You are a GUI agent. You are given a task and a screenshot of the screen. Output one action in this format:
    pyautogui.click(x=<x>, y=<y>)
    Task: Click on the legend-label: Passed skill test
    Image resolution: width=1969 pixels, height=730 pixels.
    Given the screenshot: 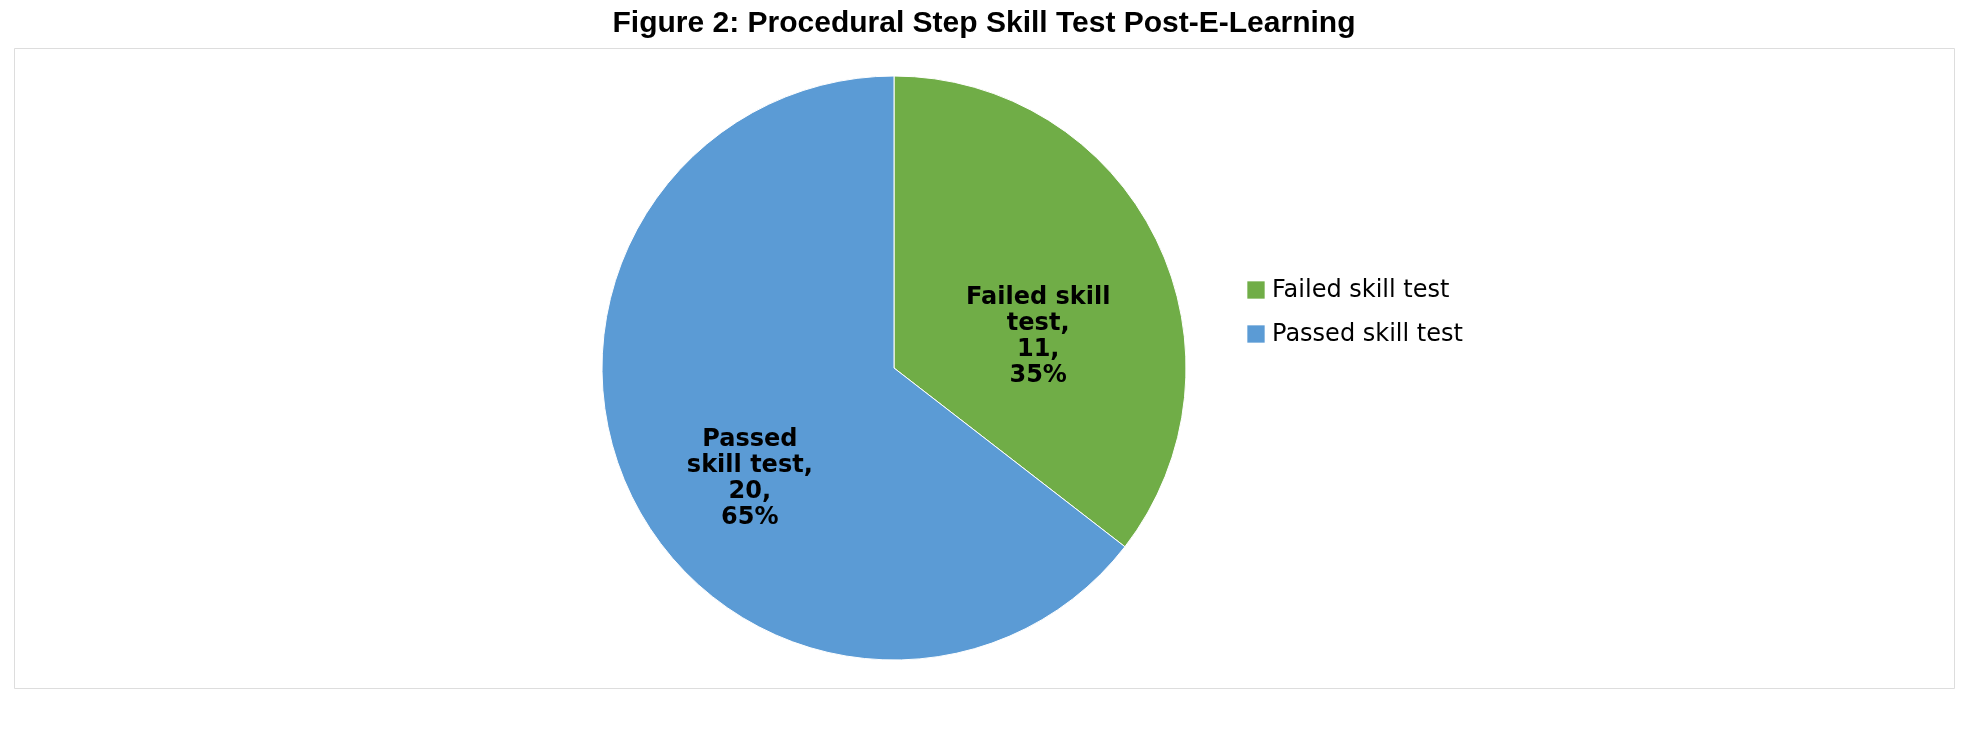 What is the action you would take?
    pyautogui.click(x=1367, y=333)
    